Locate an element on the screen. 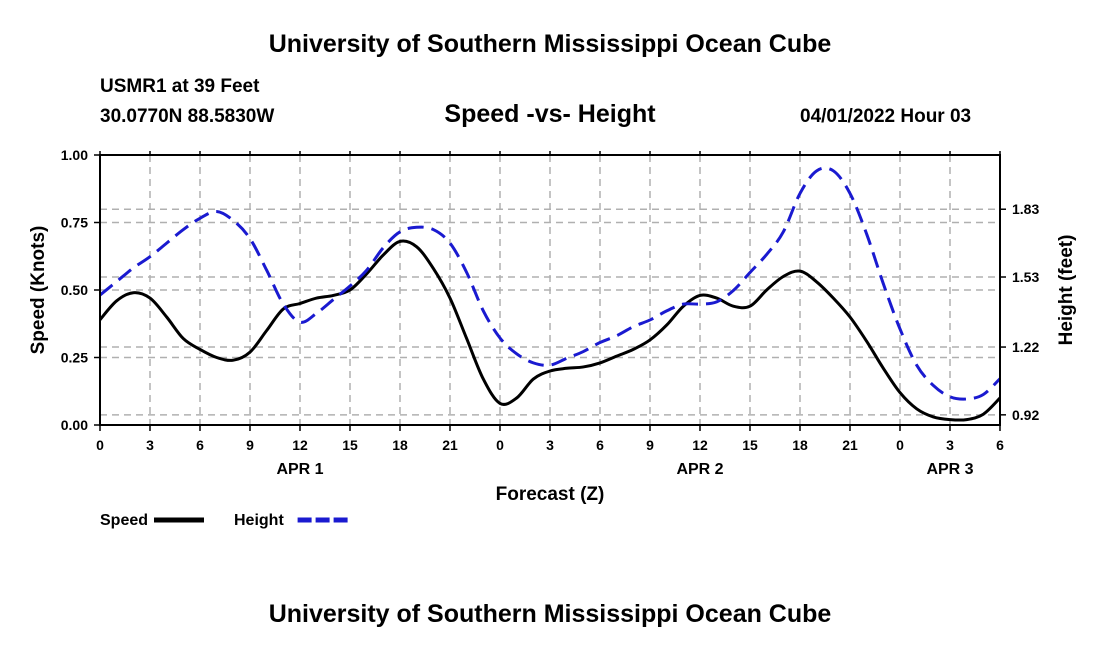  y2-tick-label: 1.22 is located at coordinates (1025, 347).